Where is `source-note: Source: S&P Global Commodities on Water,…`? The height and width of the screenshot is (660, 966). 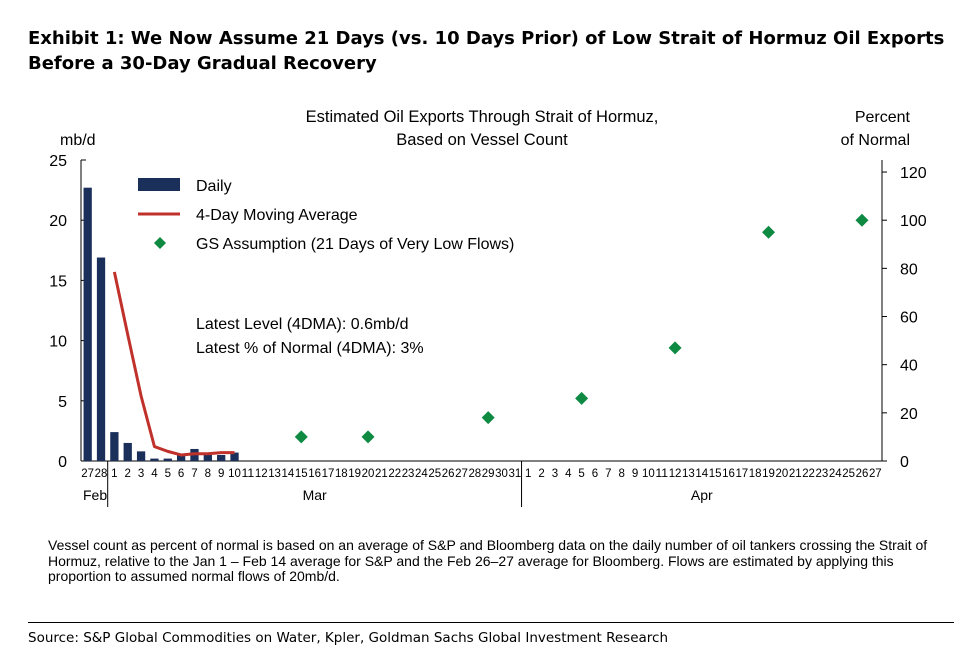 source-note: Source: S&P Global Commodities on Water,… is located at coordinates (348, 638).